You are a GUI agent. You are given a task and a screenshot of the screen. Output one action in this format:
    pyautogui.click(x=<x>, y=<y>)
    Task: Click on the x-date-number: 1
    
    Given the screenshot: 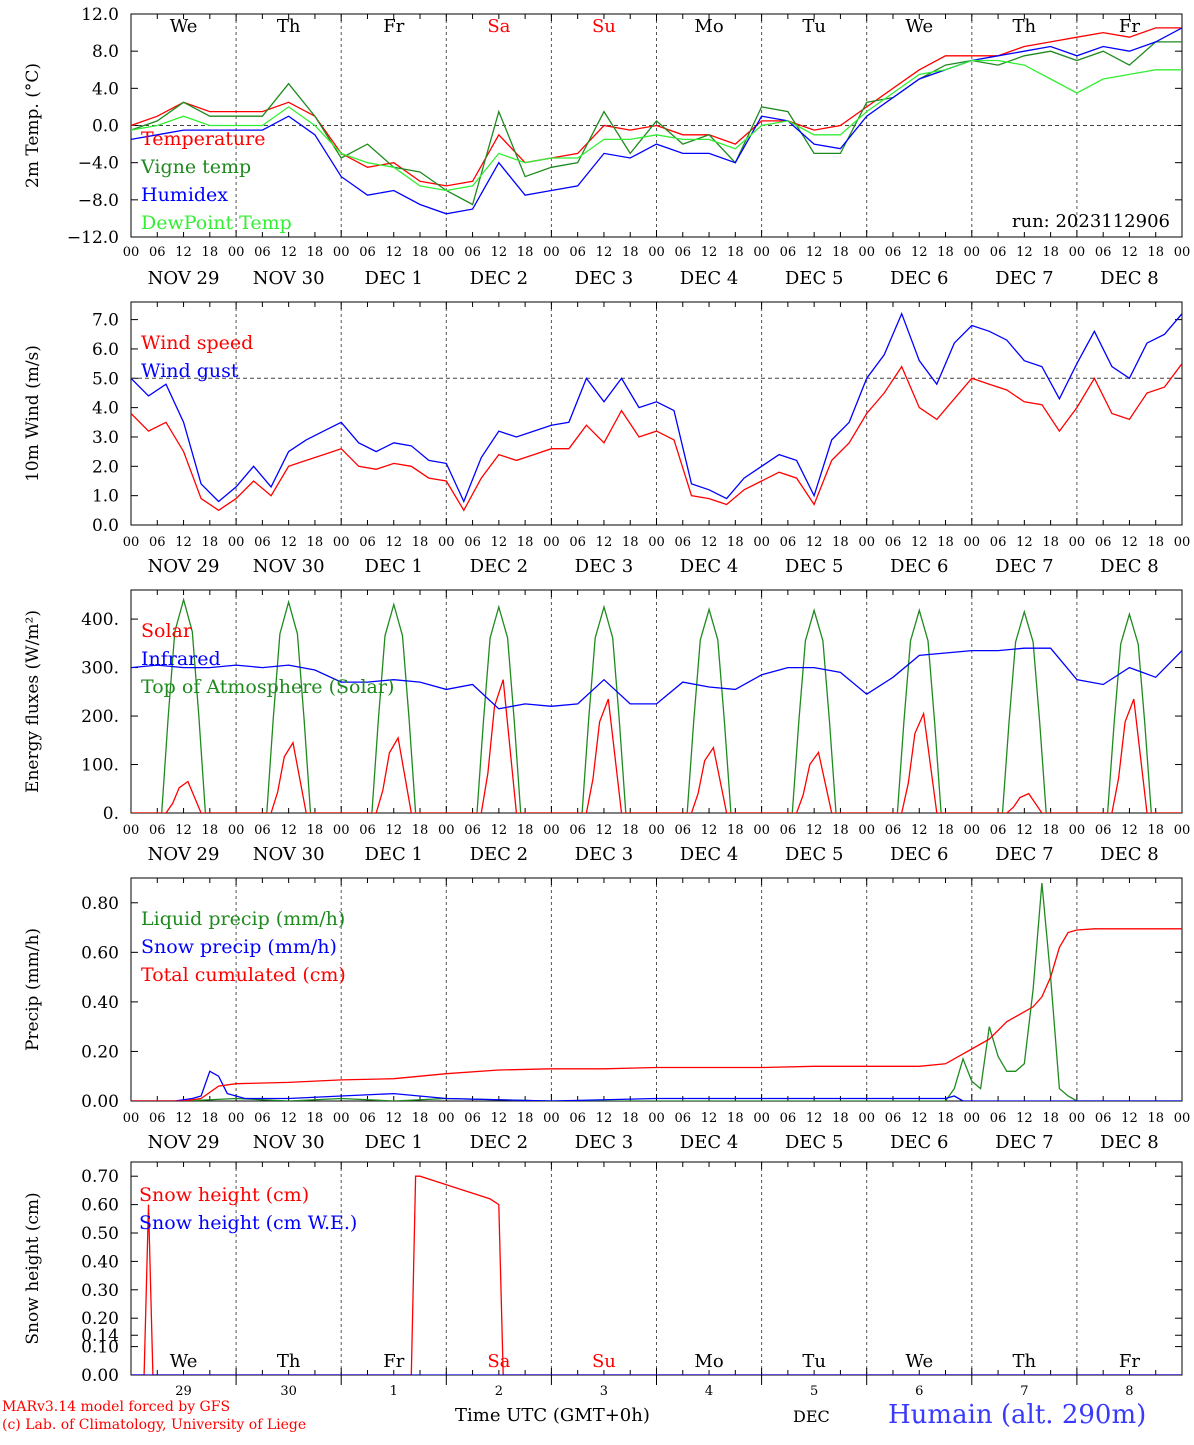 What is the action you would take?
    pyautogui.click(x=394, y=1391)
    